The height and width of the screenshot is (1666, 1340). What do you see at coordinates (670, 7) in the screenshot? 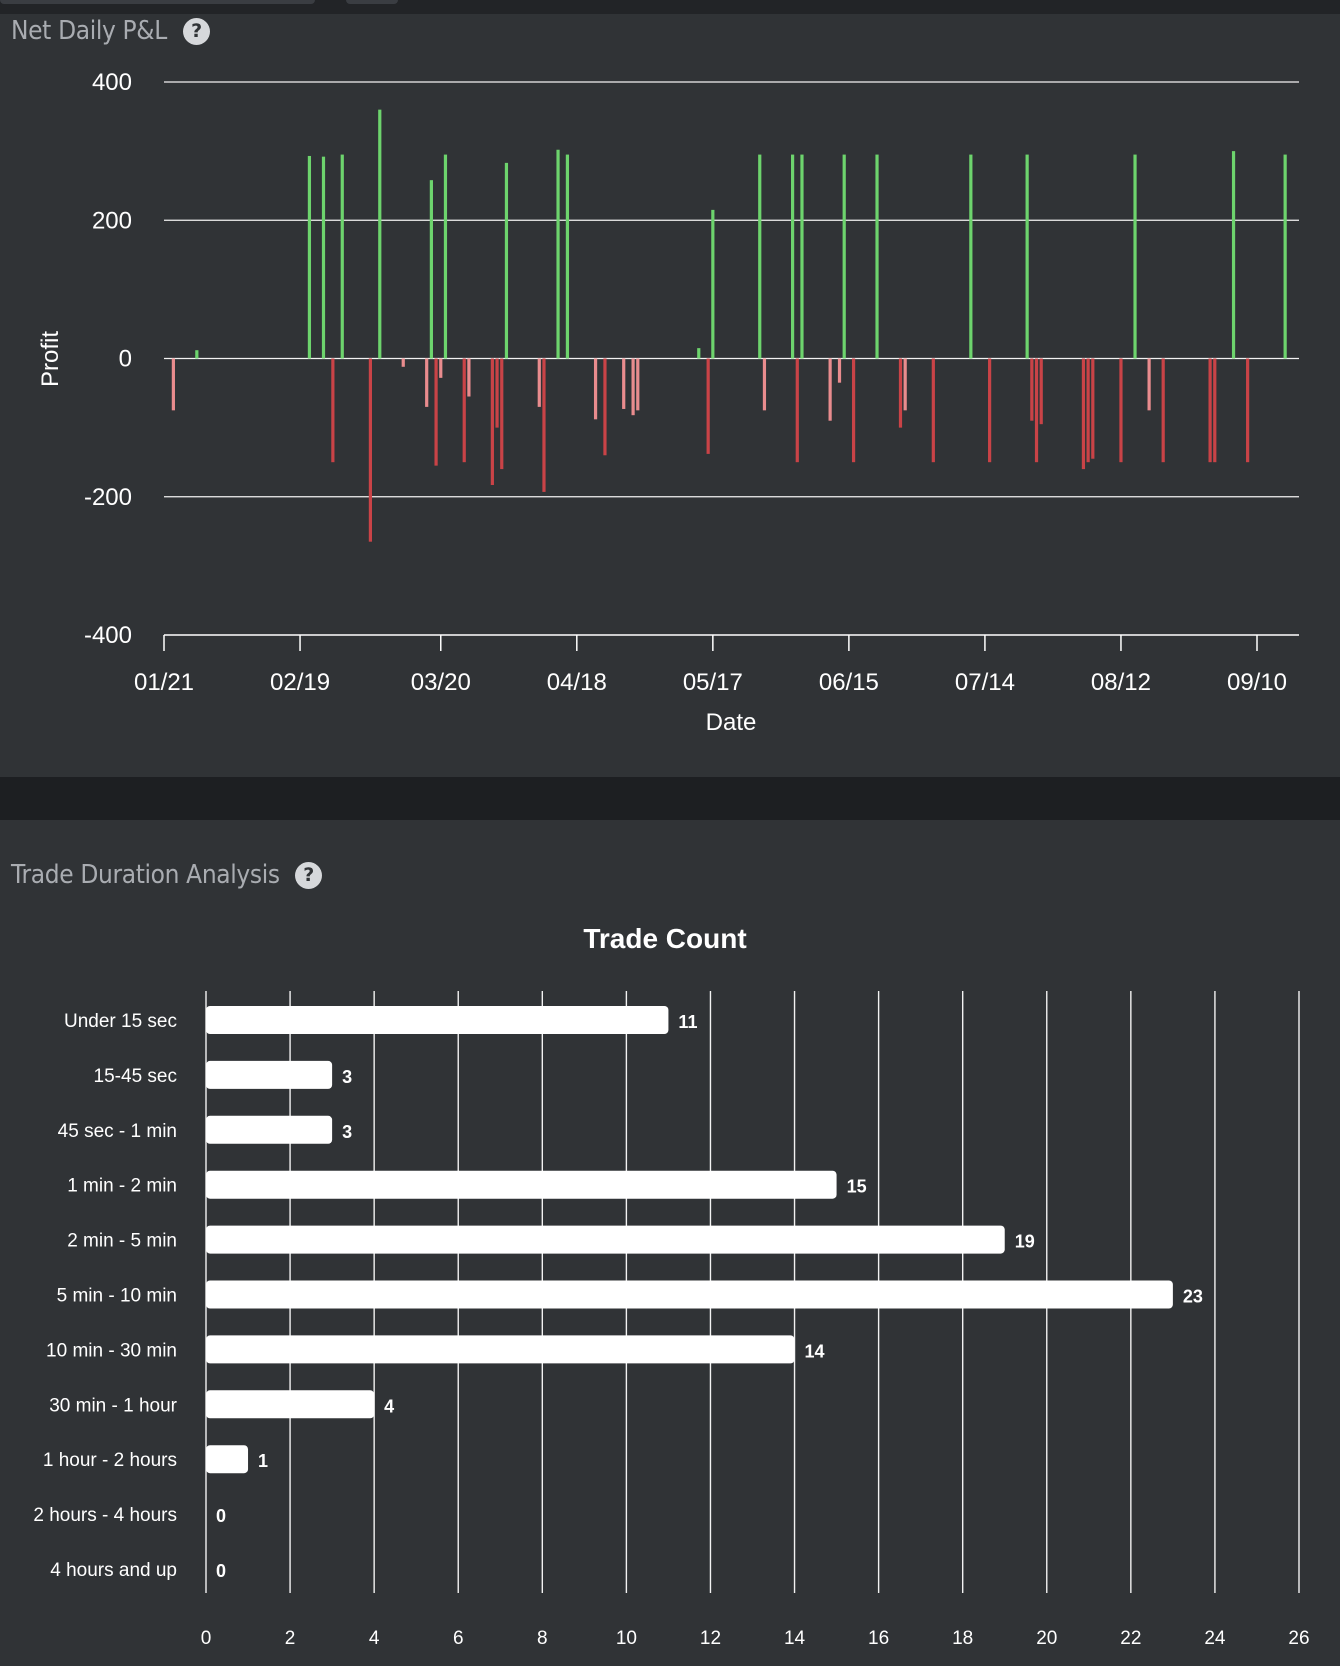
I see `top-strip` at bounding box center [670, 7].